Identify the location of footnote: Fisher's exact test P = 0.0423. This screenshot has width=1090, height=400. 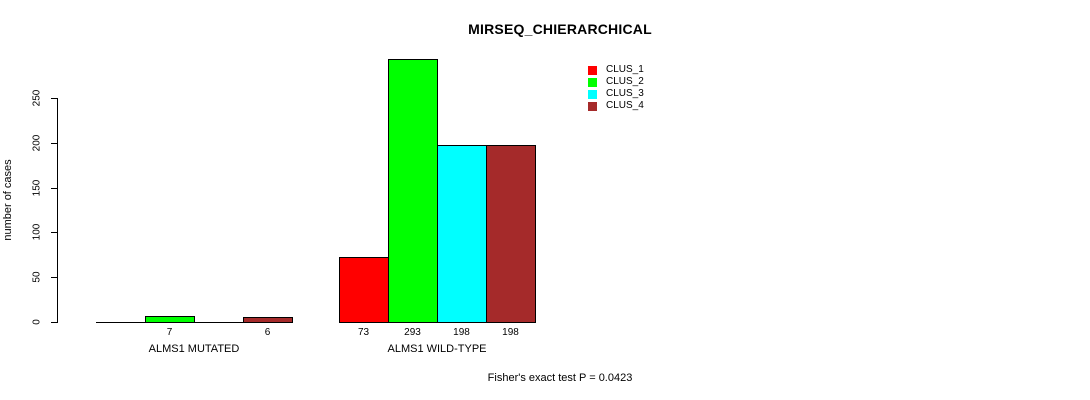
(560, 378).